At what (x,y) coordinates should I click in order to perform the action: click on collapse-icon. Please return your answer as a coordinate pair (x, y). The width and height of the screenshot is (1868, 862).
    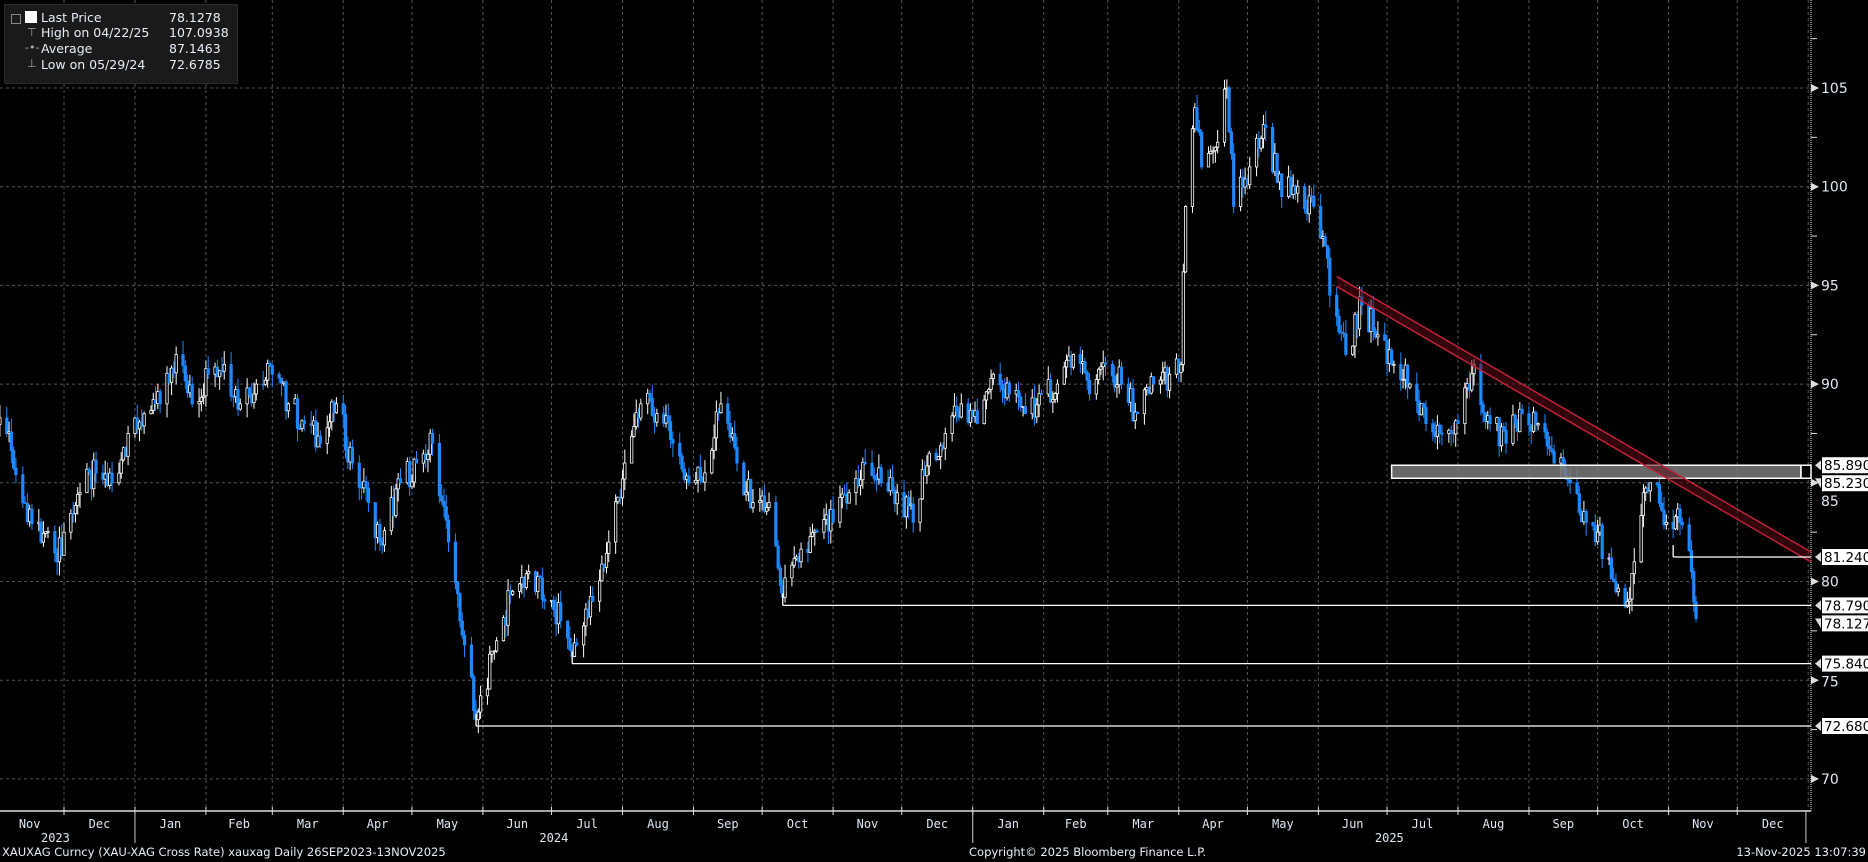
    Looking at the image, I should click on (16, 19).